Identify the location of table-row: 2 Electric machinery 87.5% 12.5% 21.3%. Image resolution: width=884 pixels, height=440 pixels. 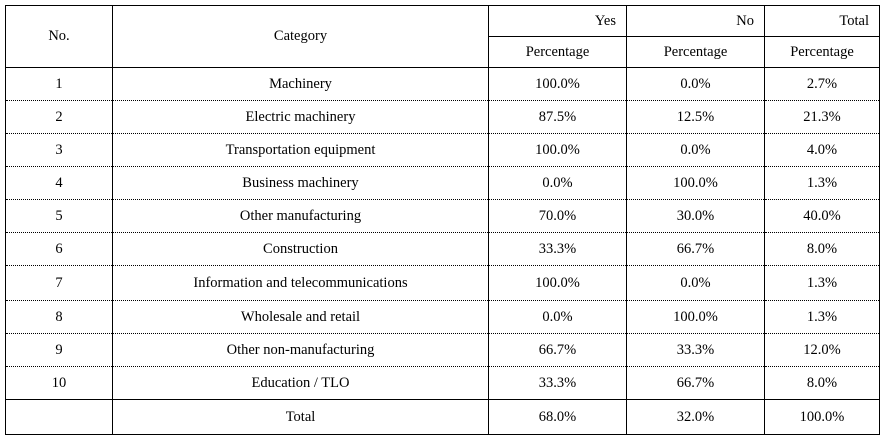
(442, 117).